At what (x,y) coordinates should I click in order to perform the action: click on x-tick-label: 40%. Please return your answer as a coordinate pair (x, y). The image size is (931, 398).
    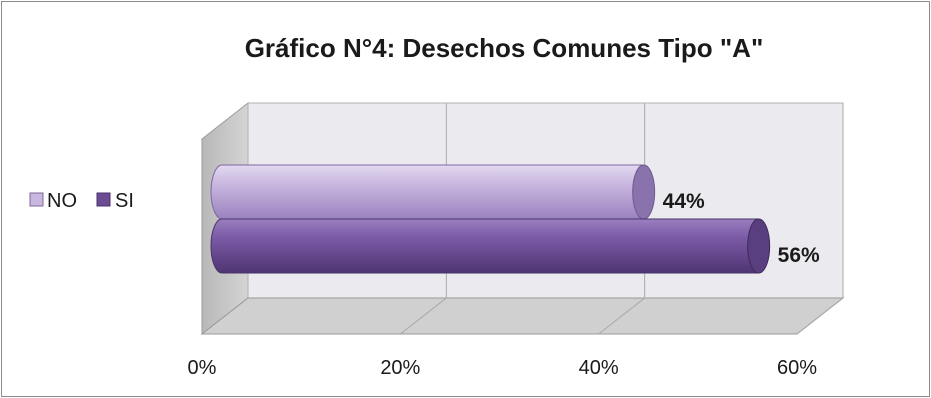
    Looking at the image, I should click on (599, 368).